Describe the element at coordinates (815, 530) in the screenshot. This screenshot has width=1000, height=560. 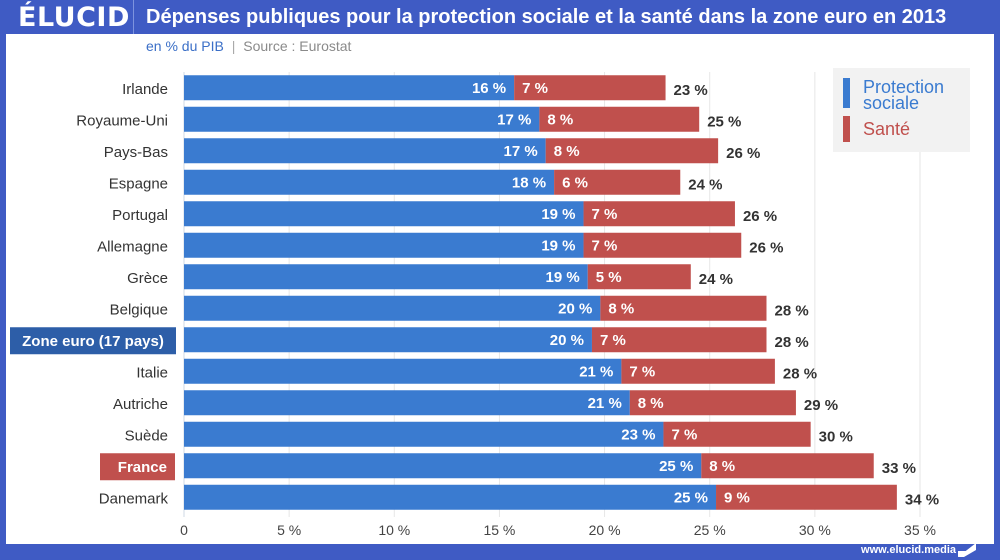
I see `x-tick-label: 30 %` at that location.